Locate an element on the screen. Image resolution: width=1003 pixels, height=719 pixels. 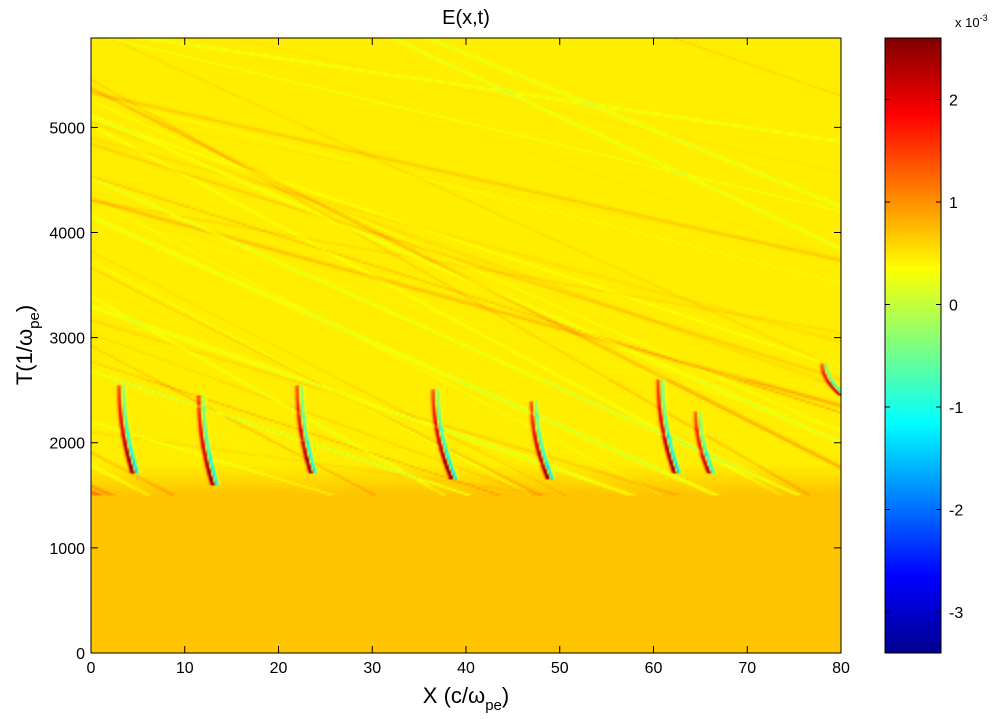
colorbar-tick-label: 1 is located at coordinates (953, 203).